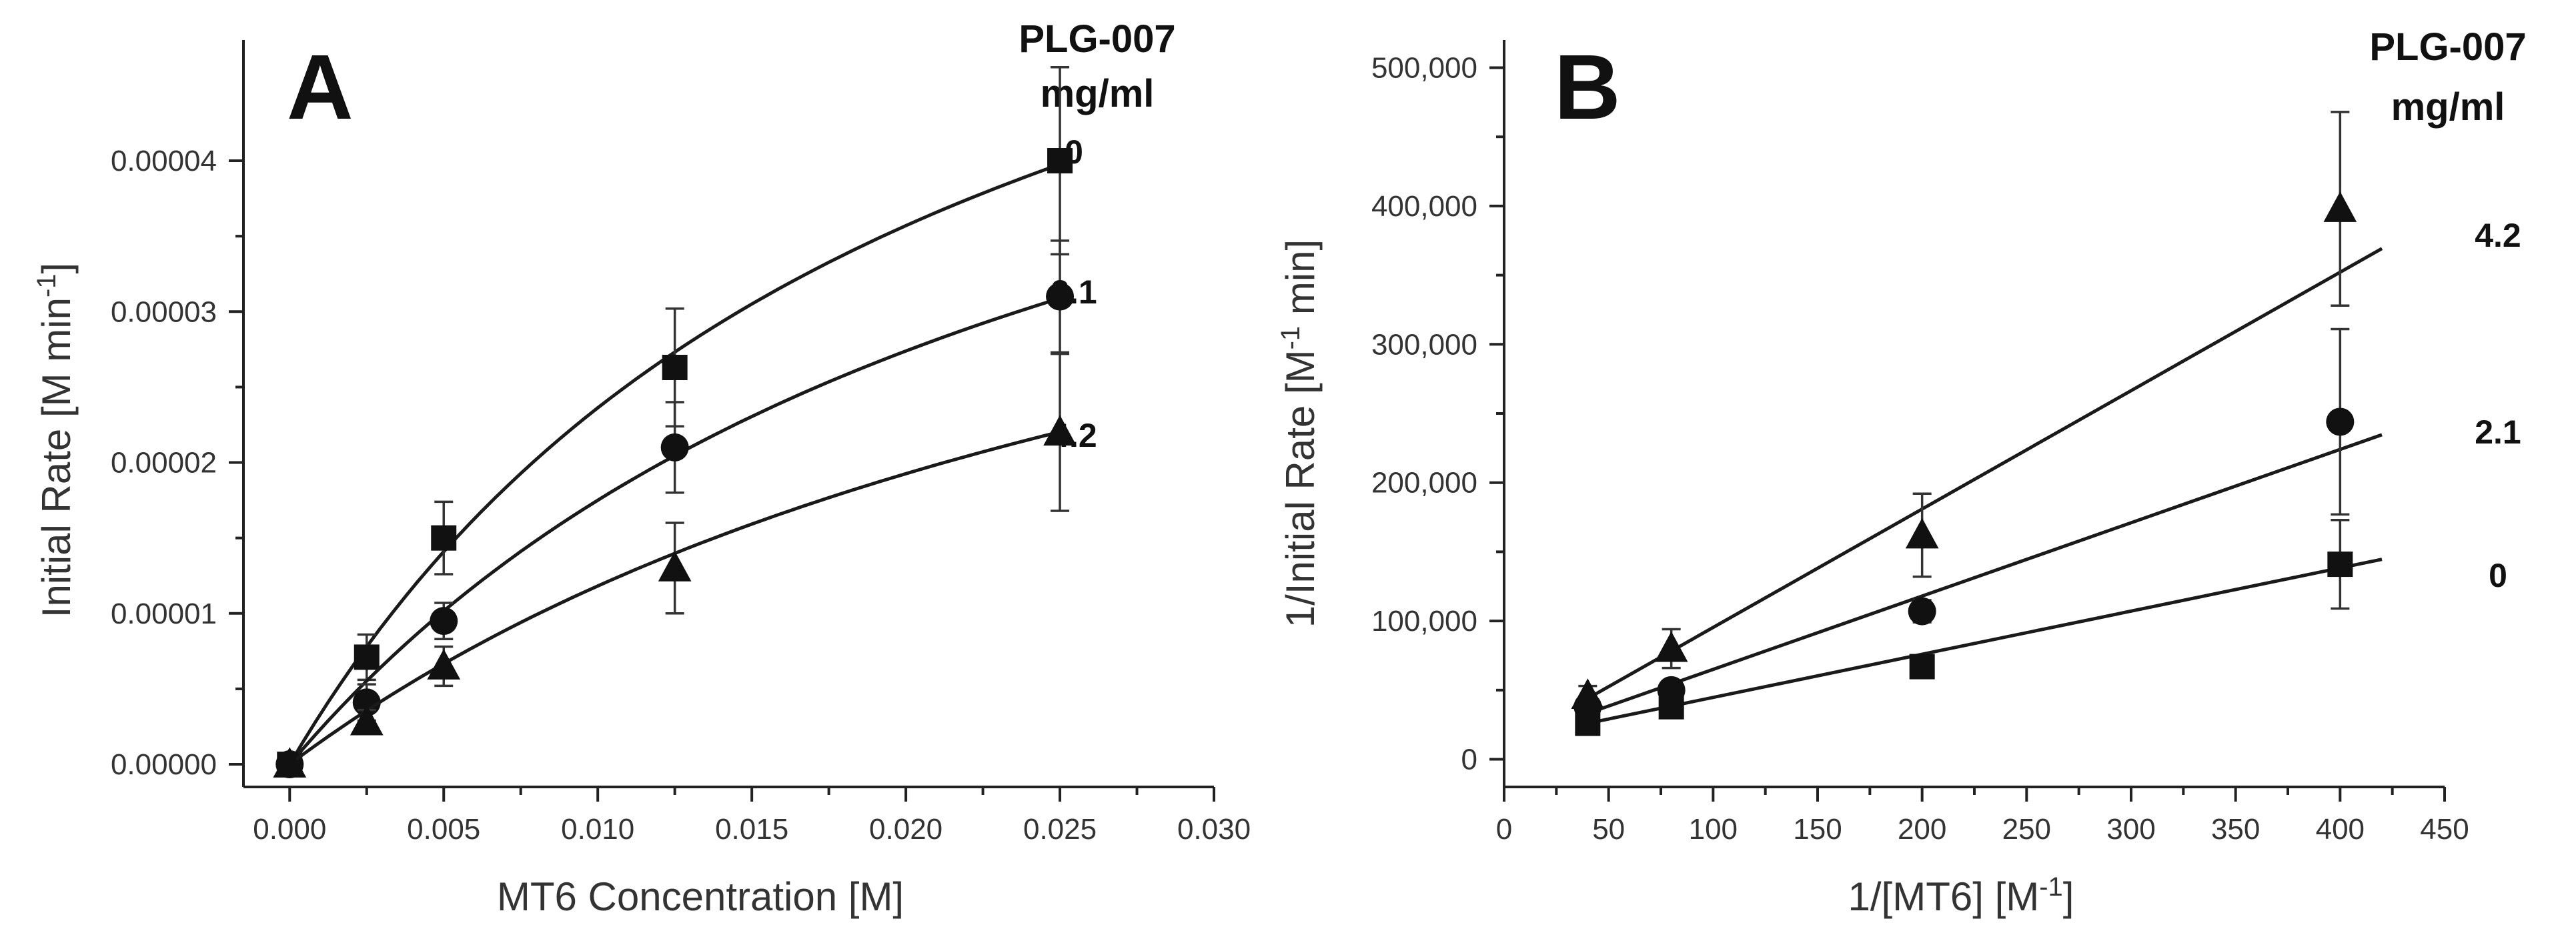  What do you see at coordinates (905, 830) in the screenshot?
I see `panel-a-x-tick-label: 0.020` at bounding box center [905, 830].